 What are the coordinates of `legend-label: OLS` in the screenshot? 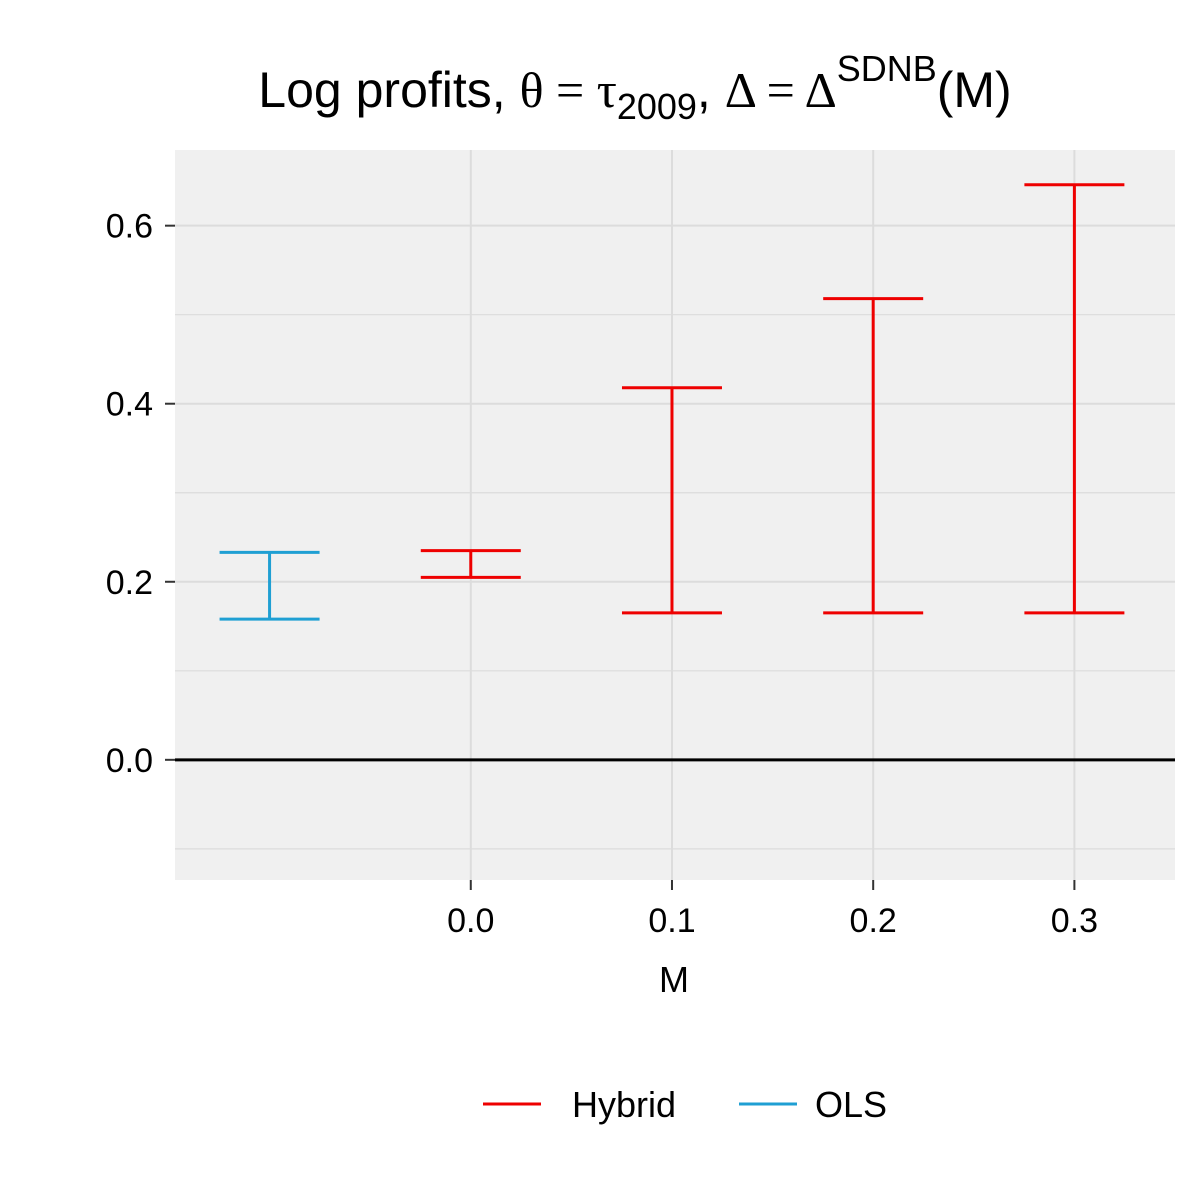 It's located at (851, 1104).